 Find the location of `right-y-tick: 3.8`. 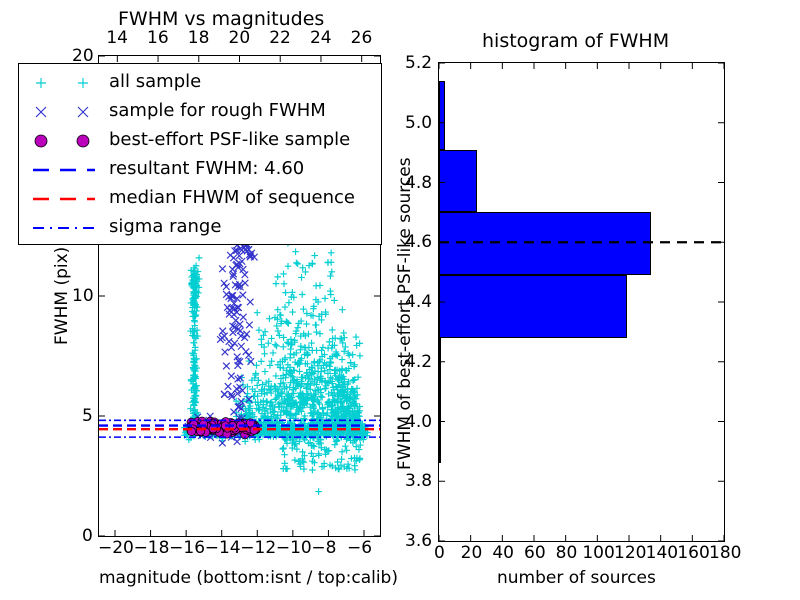

right-y-tick: 3.8 is located at coordinates (419, 481).